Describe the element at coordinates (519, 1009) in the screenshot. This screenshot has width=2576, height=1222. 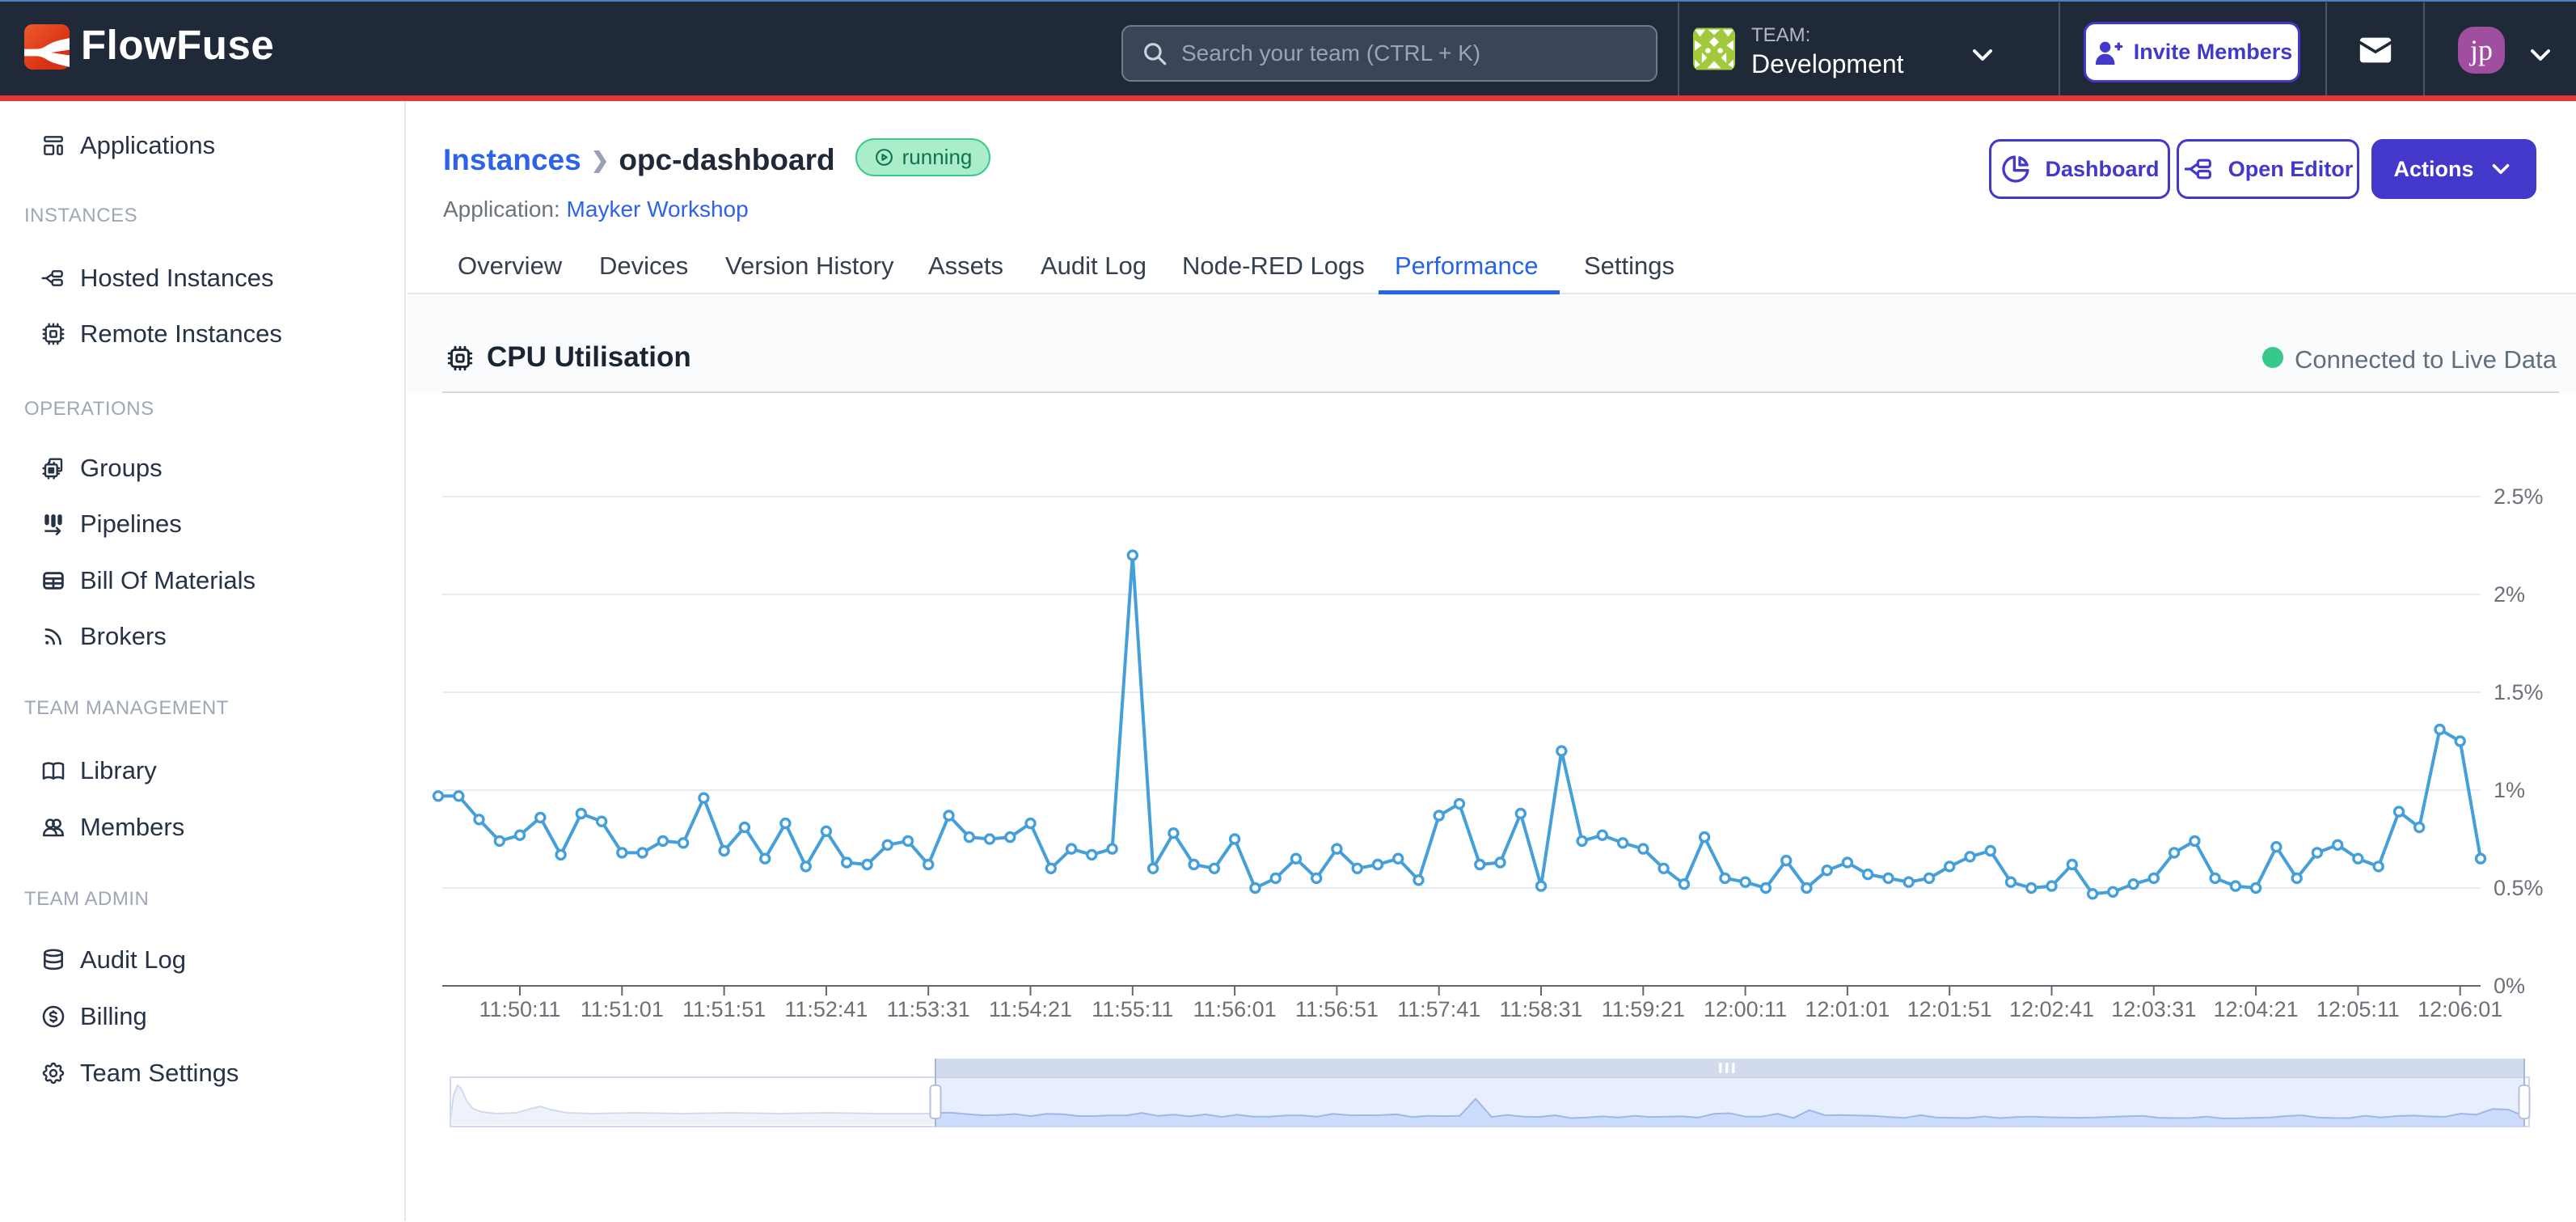
I see `svg-text: 11:50:11` at that location.